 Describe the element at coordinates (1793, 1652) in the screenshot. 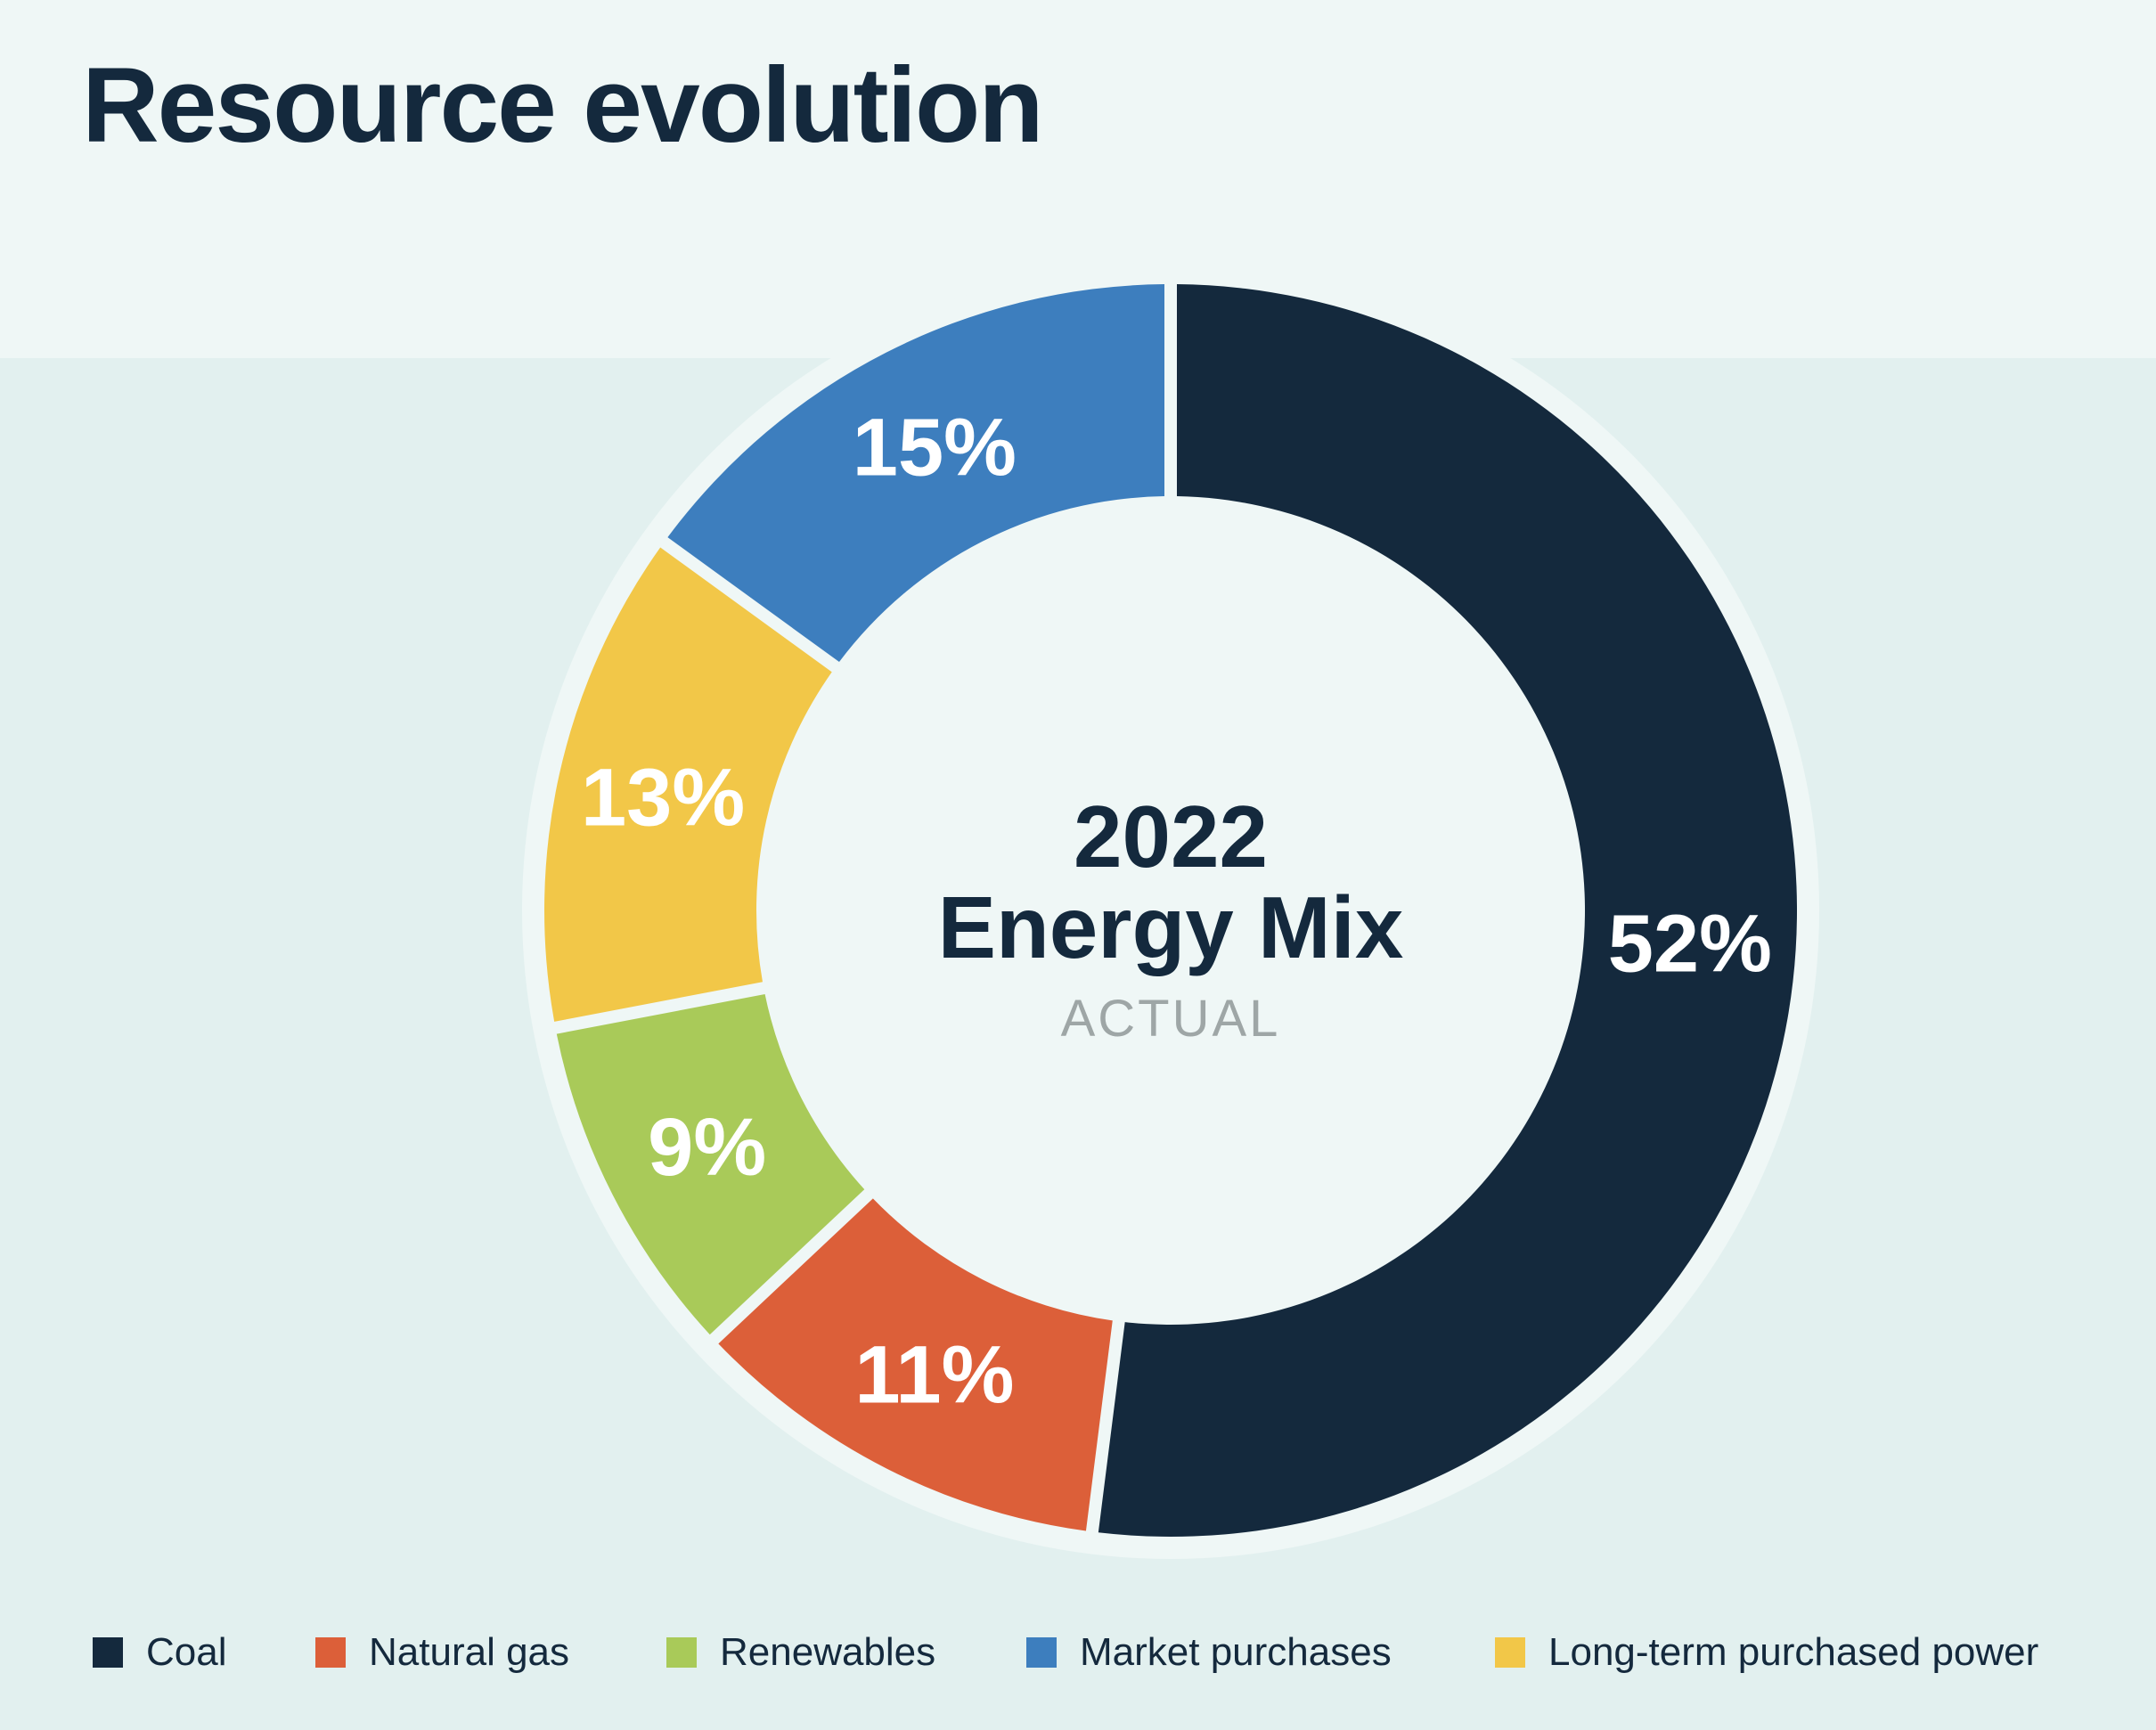

I see `legend-label-long-term-purchased-power: Long-term purchased power` at that location.